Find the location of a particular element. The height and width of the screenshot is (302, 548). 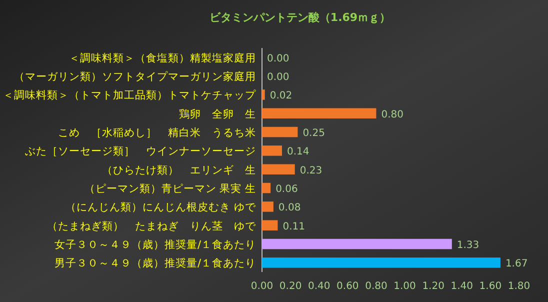

x-tick-label: 1.40 is located at coordinates (462, 286).